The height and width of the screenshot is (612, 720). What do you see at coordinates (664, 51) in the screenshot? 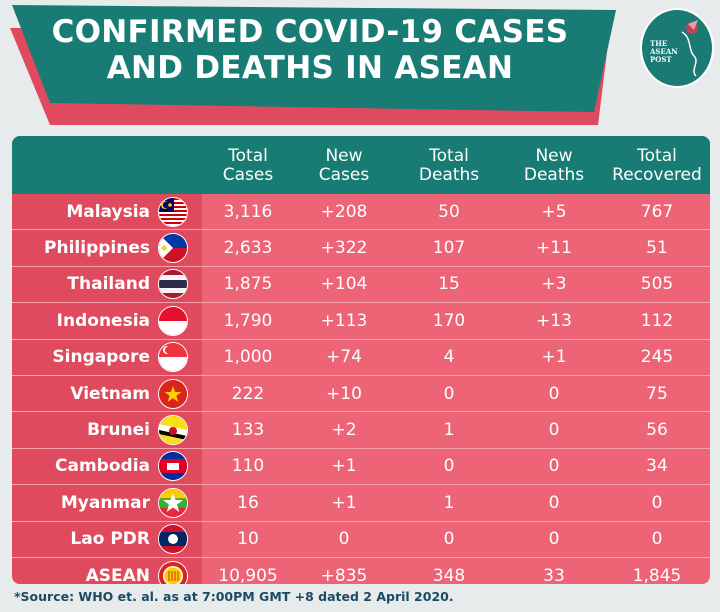
I see `logo-text: THE ASEAN POST` at bounding box center [664, 51].